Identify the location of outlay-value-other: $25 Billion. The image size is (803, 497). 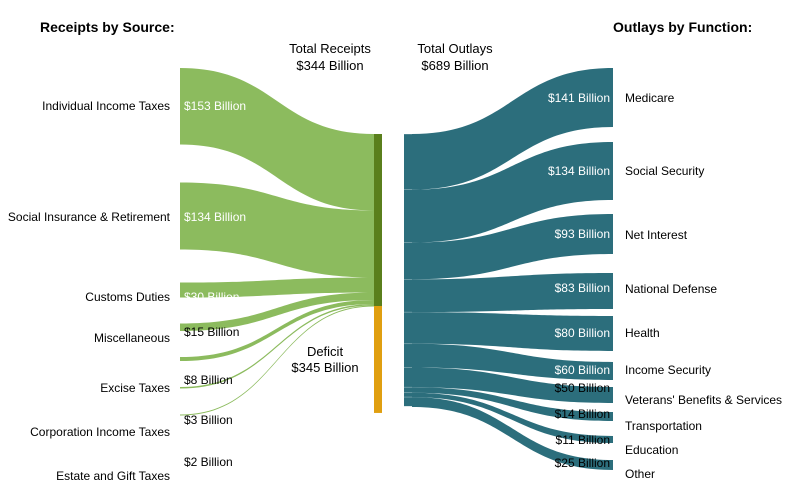
(582, 463).